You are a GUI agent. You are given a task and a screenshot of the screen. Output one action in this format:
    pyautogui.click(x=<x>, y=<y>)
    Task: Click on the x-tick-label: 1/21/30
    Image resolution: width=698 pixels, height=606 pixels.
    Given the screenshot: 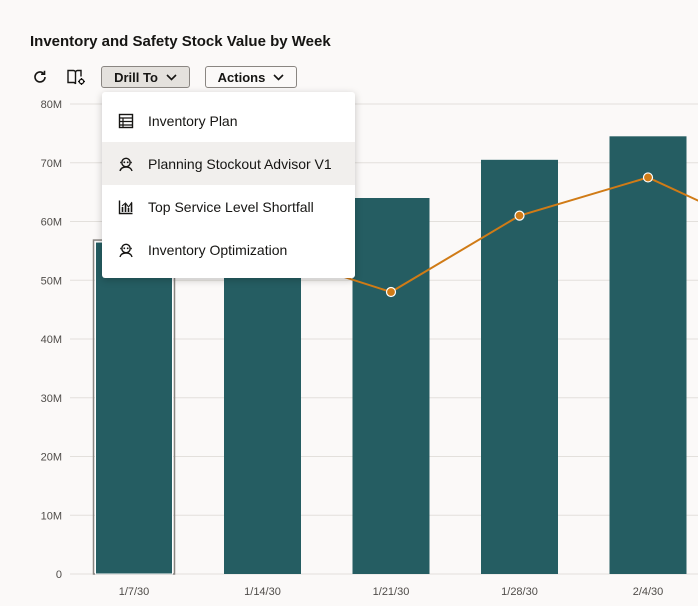 What is the action you would take?
    pyautogui.click(x=391, y=592)
    